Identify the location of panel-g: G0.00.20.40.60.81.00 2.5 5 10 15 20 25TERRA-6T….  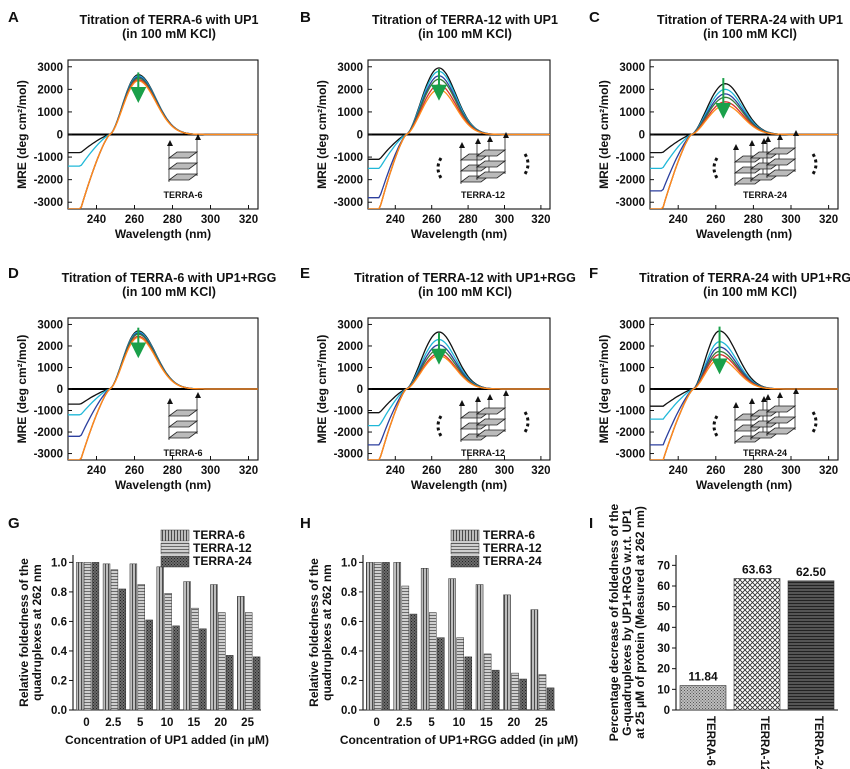
(138, 631).